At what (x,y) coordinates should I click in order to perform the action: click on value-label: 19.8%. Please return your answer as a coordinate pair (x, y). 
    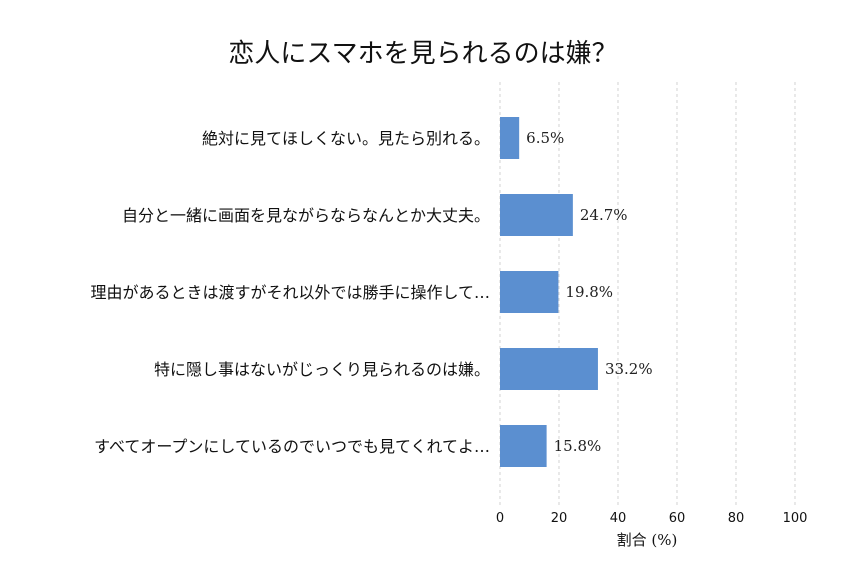
    Looking at the image, I should click on (589, 292).